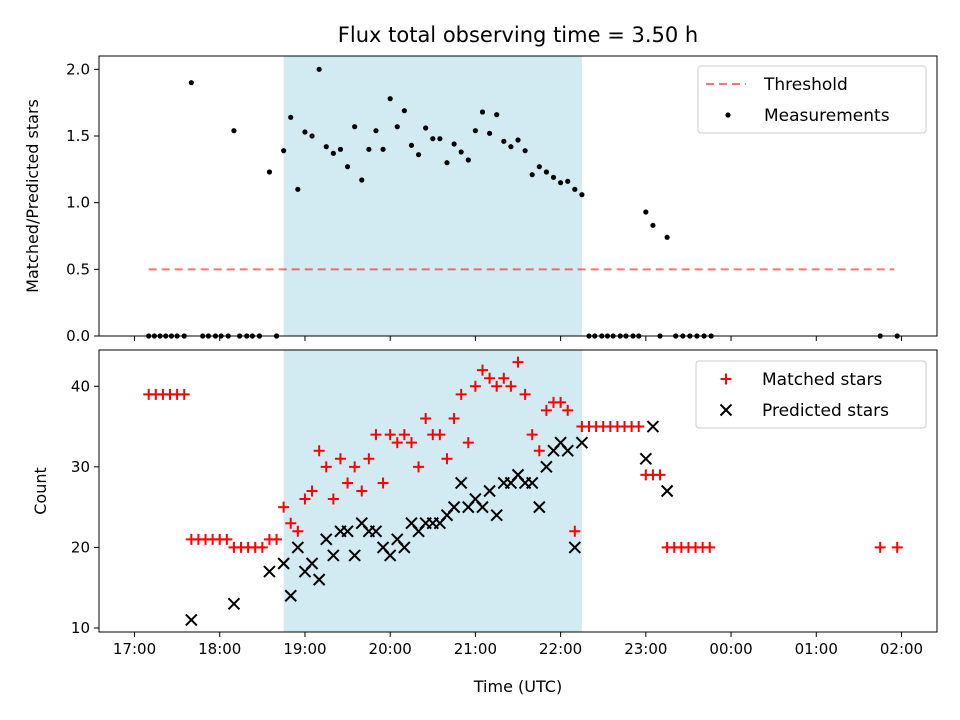 The height and width of the screenshot is (720, 960). What do you see at coordinates (32, 196) in the screenshot?
I see `ratio-y-axis-label: Matched/Predicted stars` at bounding box center [32, 196].